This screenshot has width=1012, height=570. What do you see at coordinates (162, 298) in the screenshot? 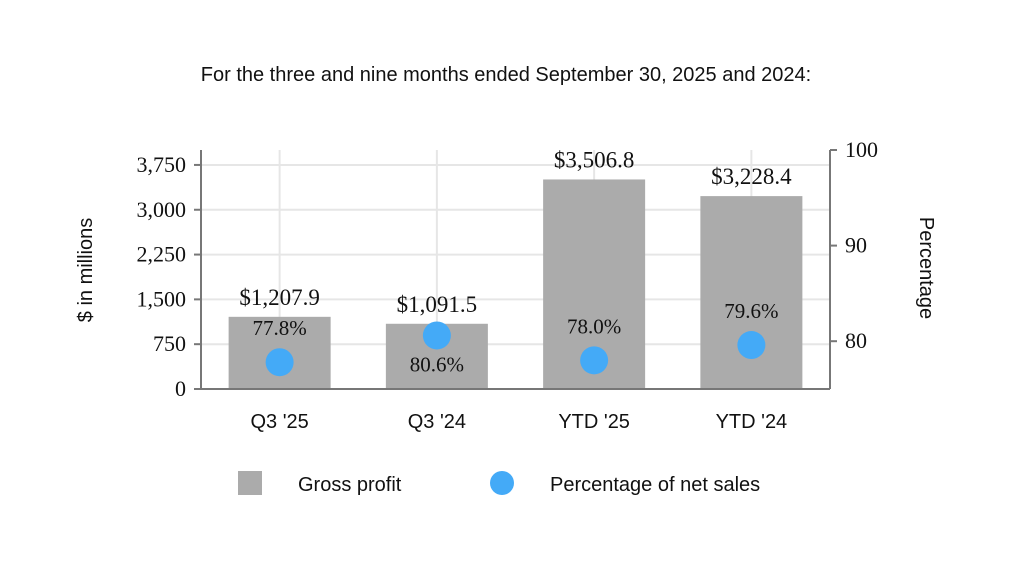
I see `y-tick-label: 1,500` at bounding box center [162, 298].